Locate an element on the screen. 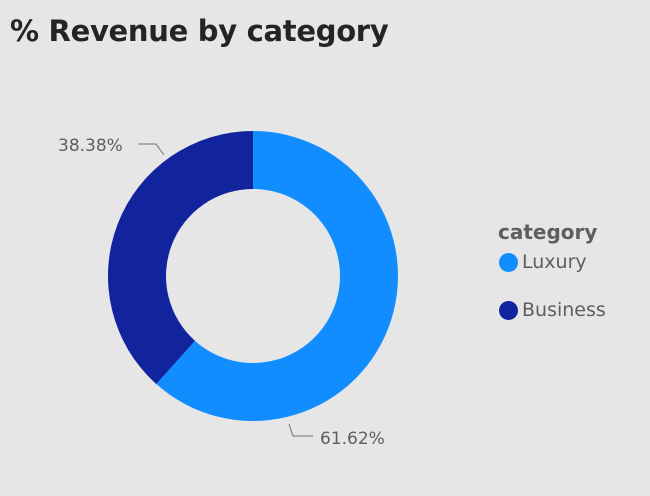  legend-label: Luxury is located at coordinates (554, 262).